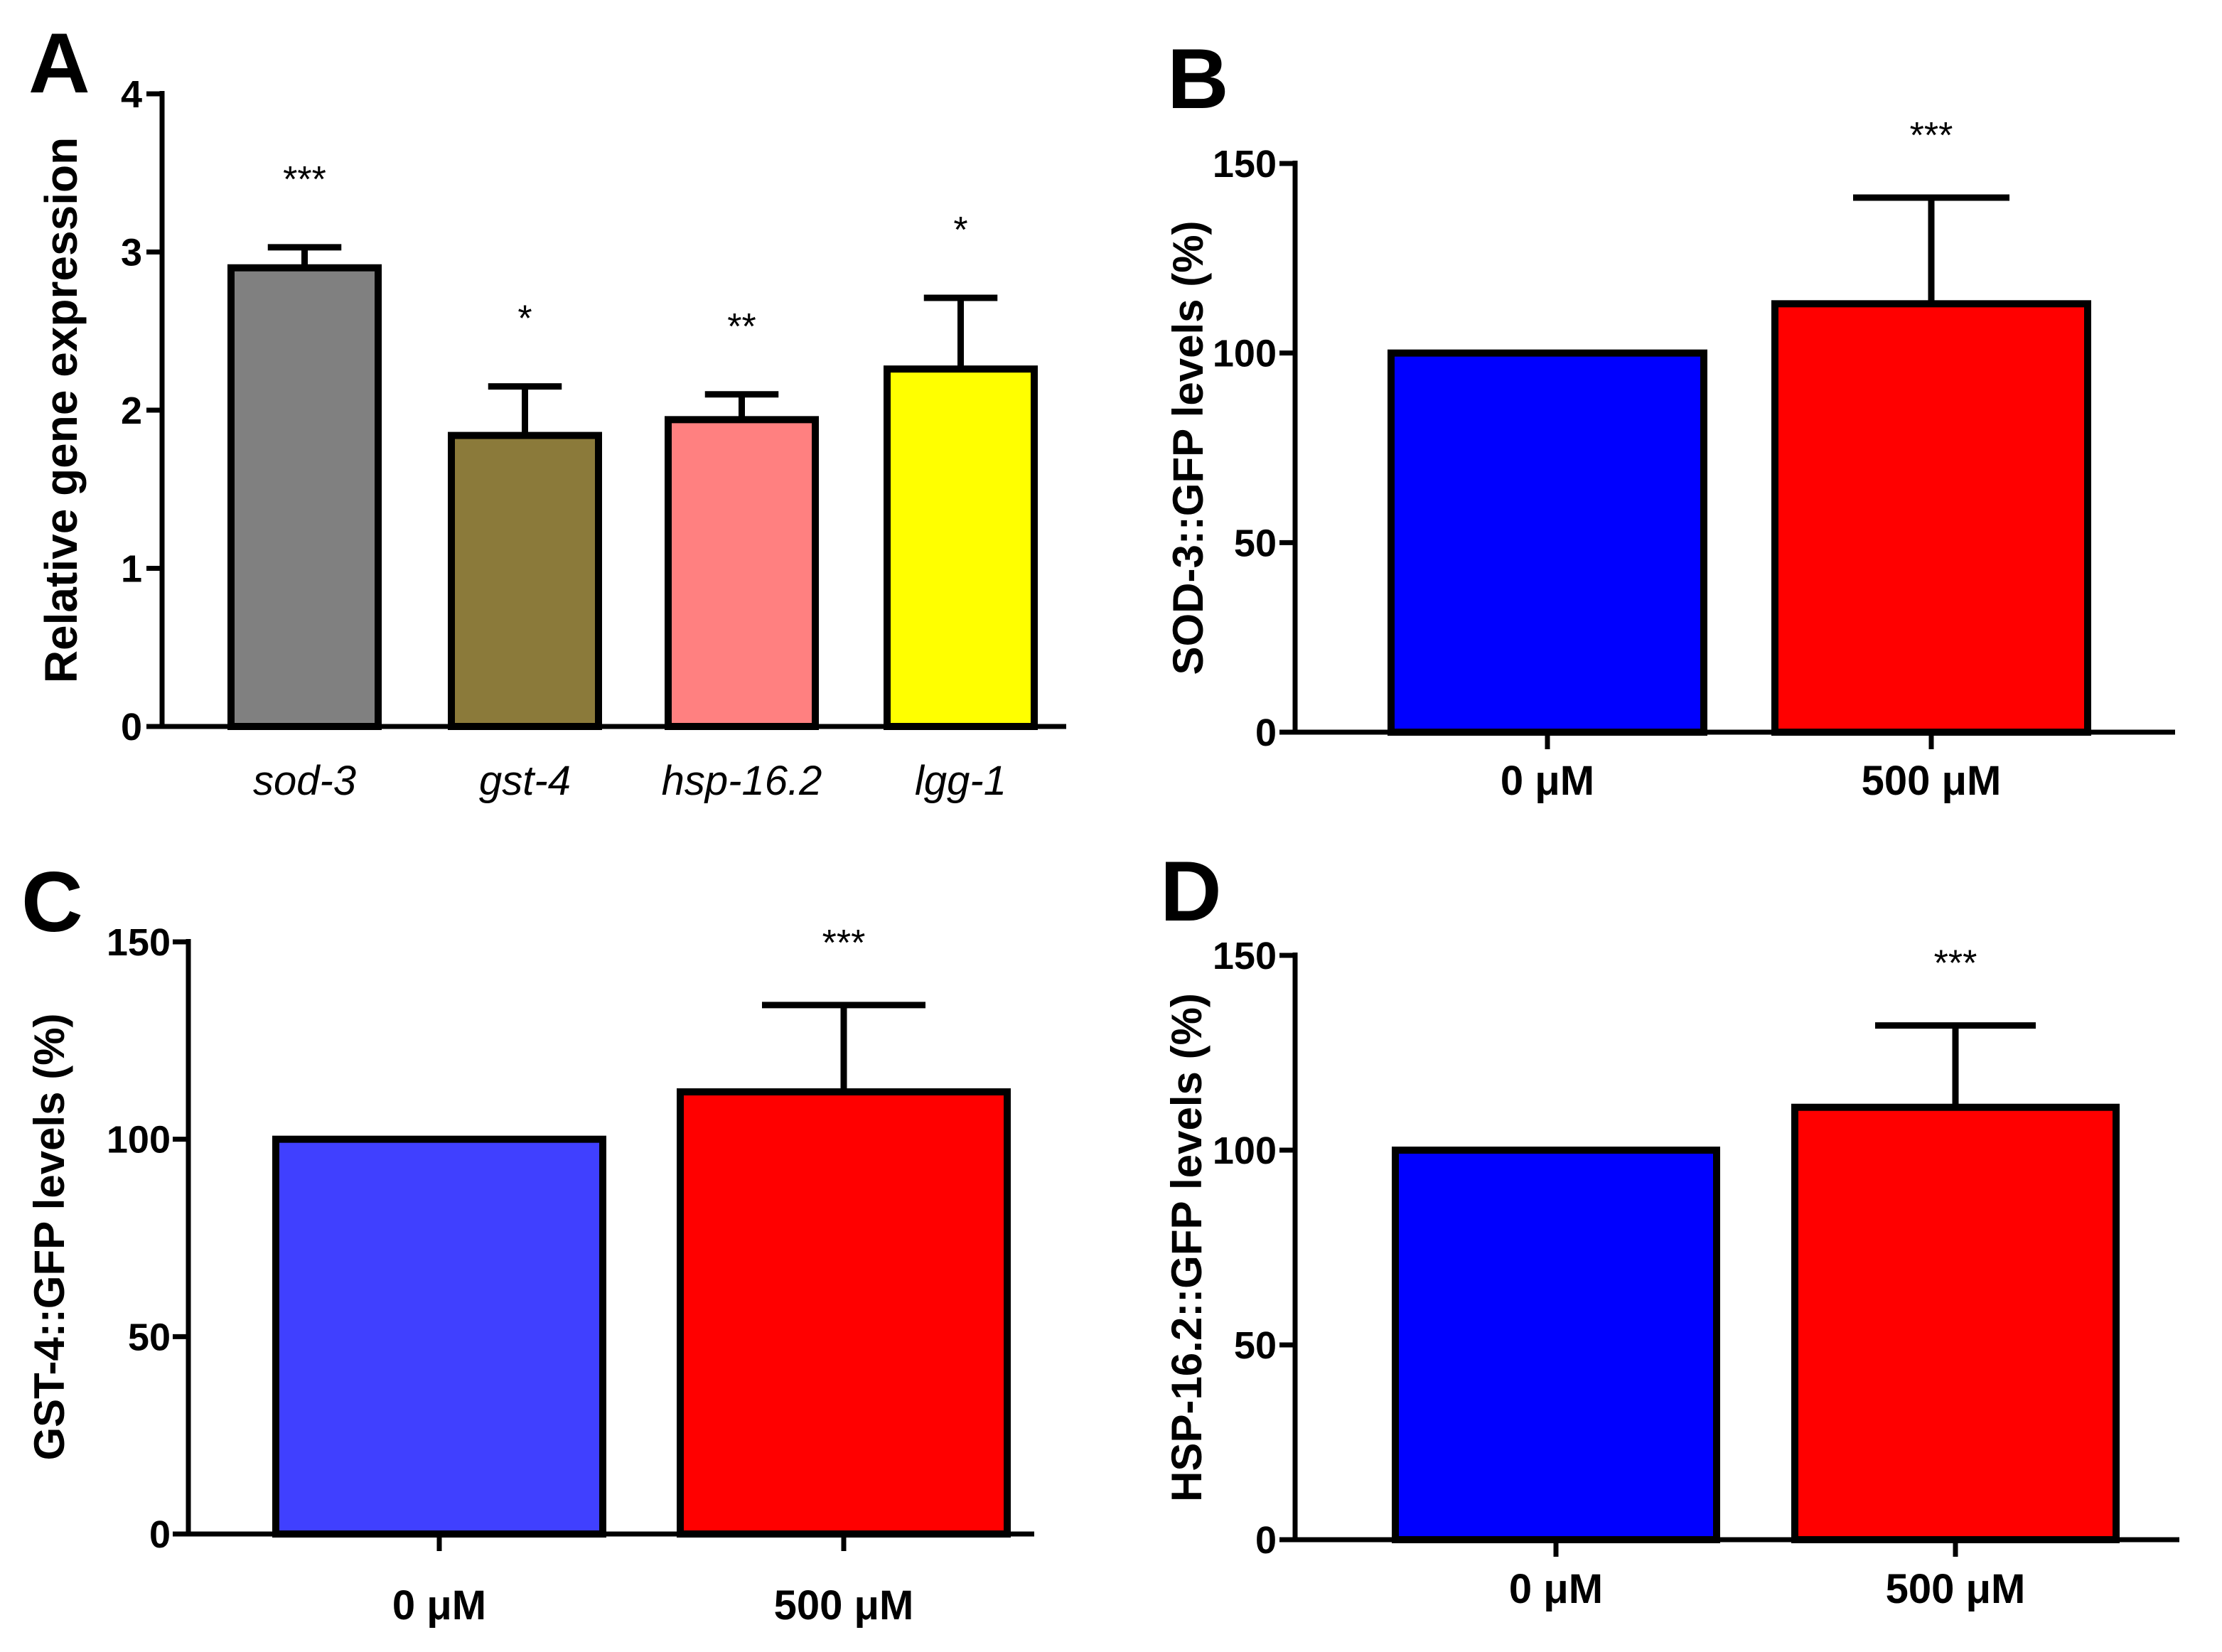  I want to click on x-tick-label: hsp-16.2, so click(742, 781).